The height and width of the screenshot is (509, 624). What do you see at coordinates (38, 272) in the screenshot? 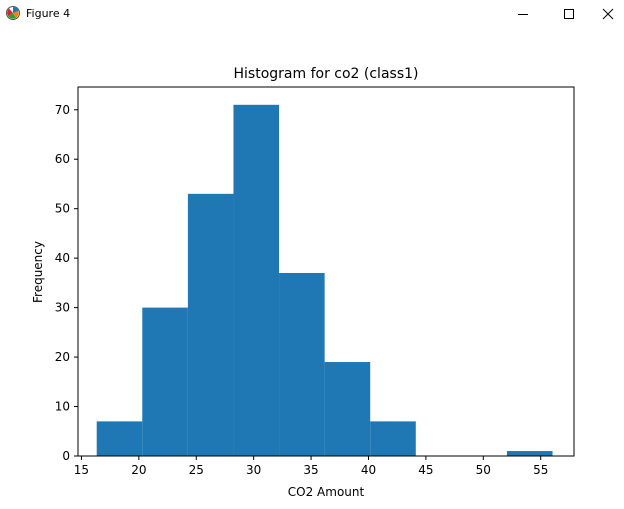
I see `y-axis-label: Frequency` at bounding box center [38, 272].